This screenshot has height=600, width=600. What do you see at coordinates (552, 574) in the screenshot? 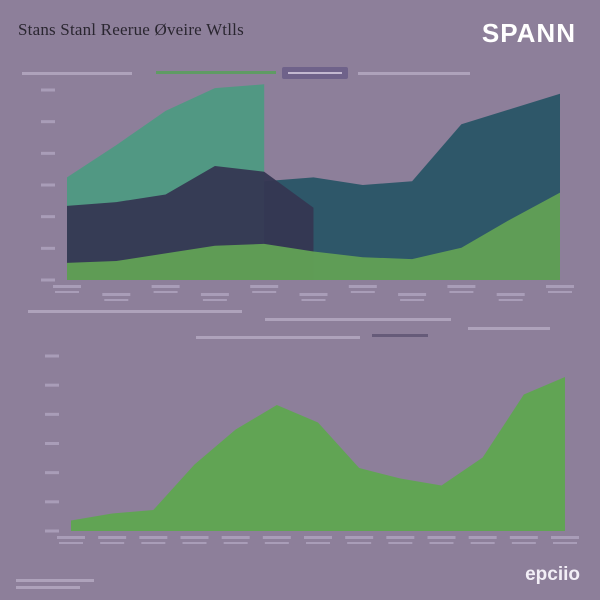
I see `footer-logo: epciio` at bounding box center [552, 574].